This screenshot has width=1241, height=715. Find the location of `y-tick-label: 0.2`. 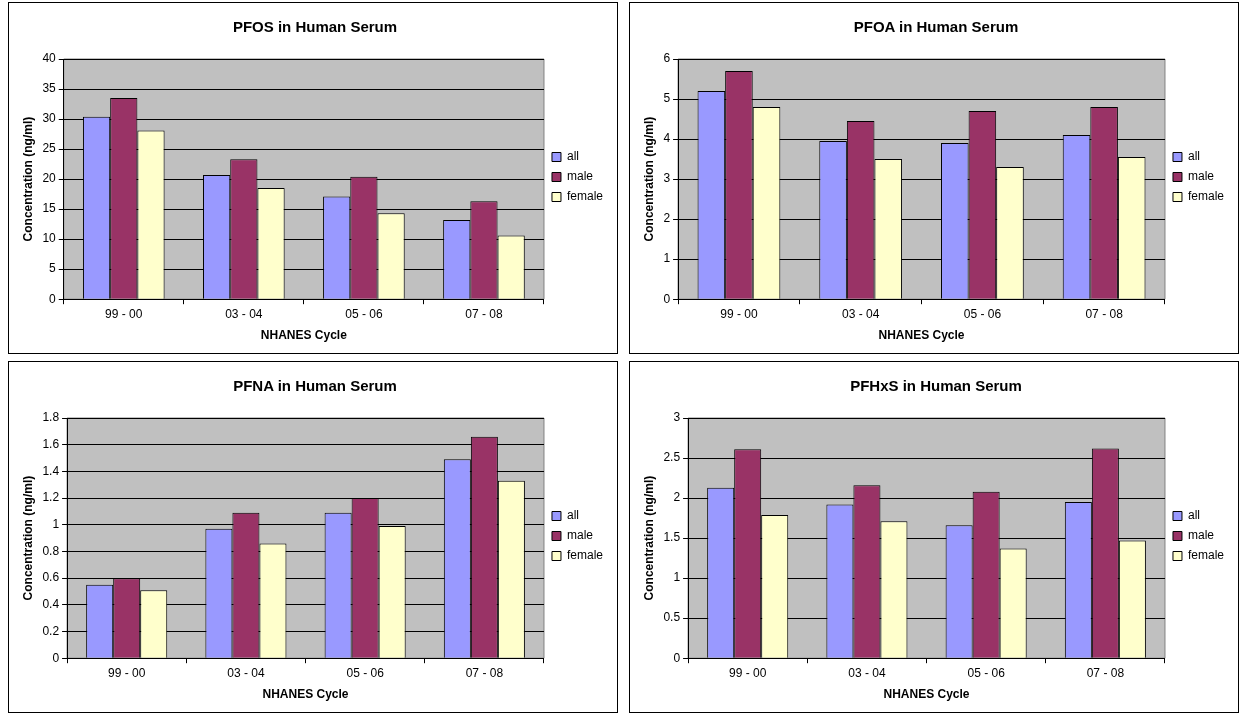

y-tick-label: 0.2 is located at coordinates (51, 630).